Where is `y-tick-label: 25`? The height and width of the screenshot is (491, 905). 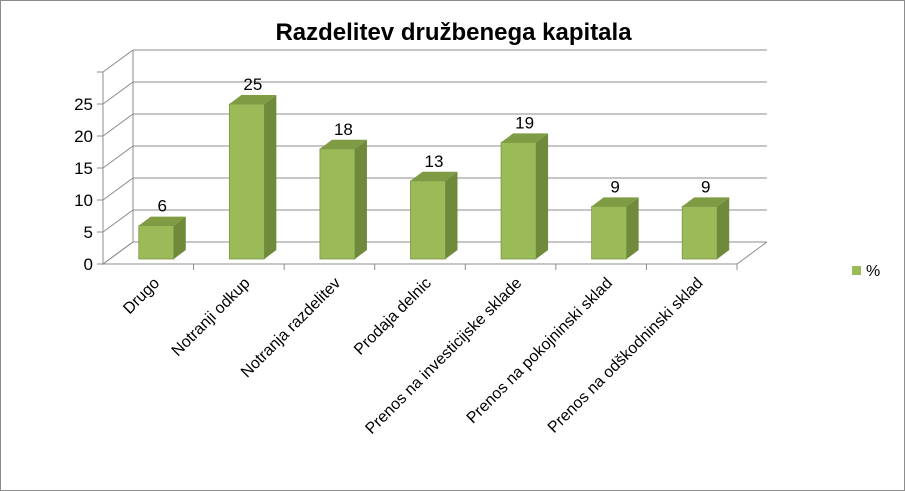
y-tick-label: 25 is located at coordinates (83, 104).